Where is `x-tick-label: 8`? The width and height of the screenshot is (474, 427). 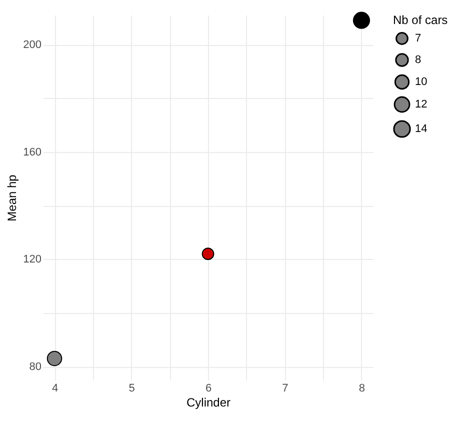
x-tick-label: 8 is located at coordinates (362, 388).